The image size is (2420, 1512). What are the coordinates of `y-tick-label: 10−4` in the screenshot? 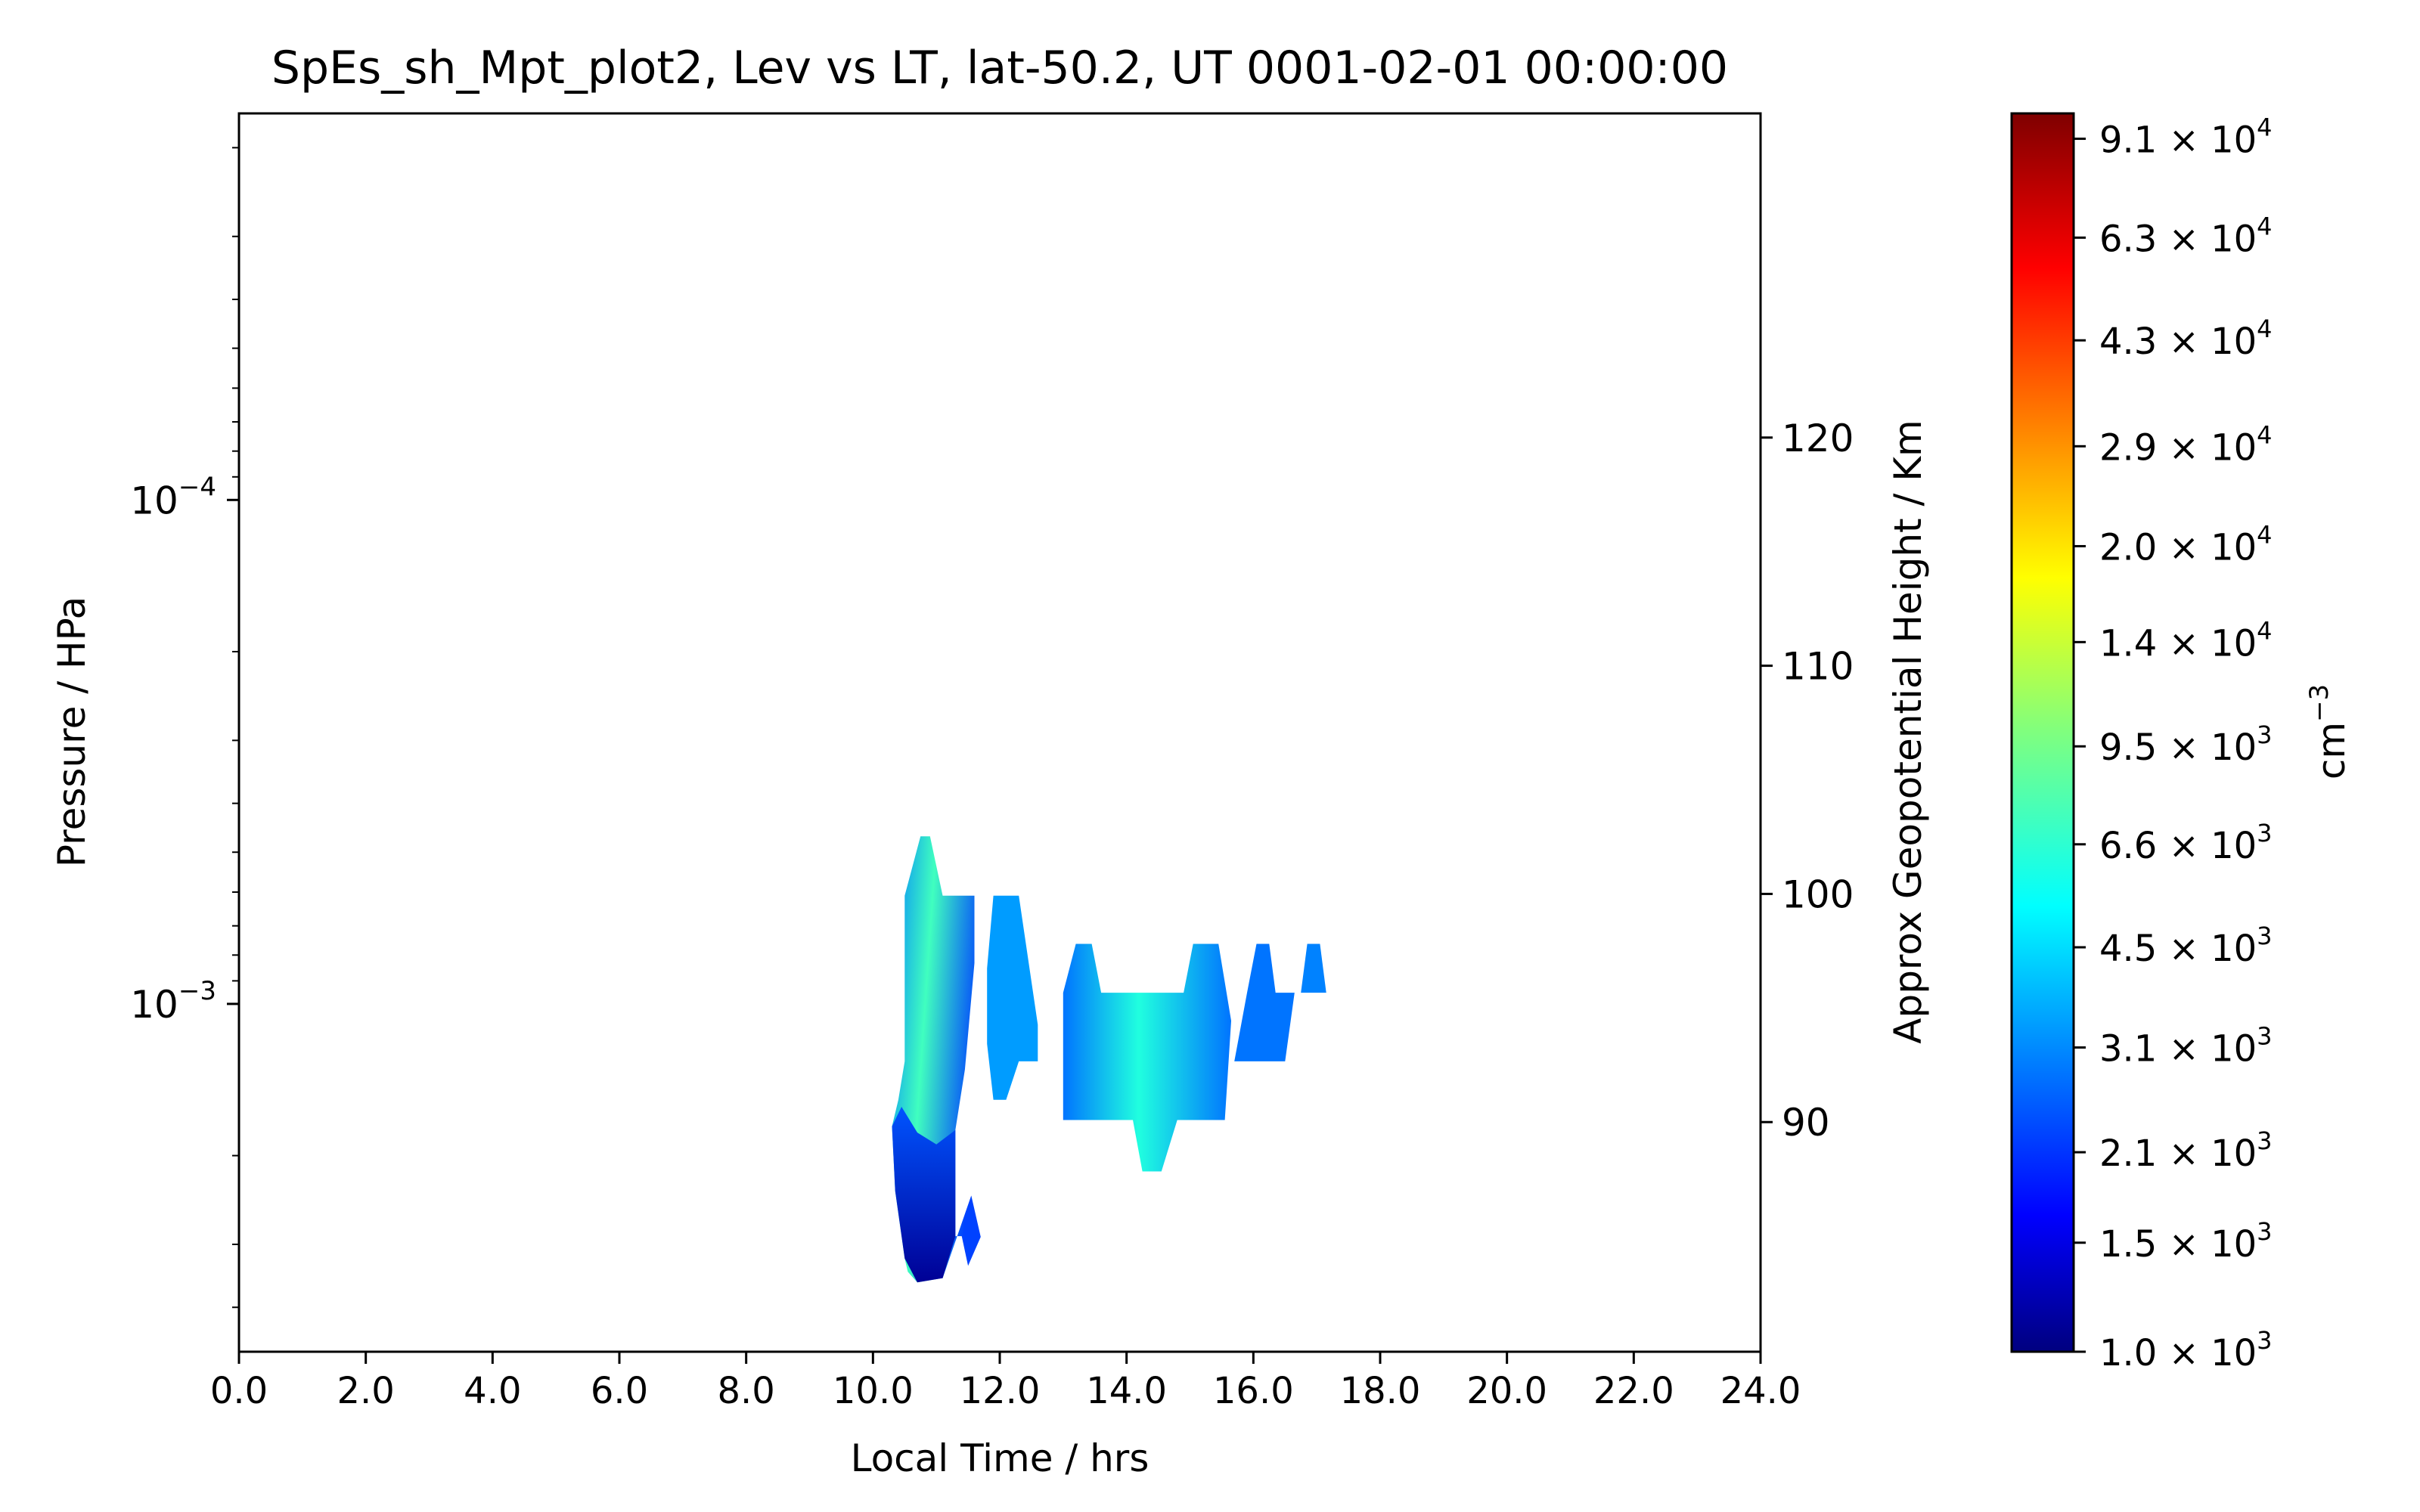 It's located at (173, 497).